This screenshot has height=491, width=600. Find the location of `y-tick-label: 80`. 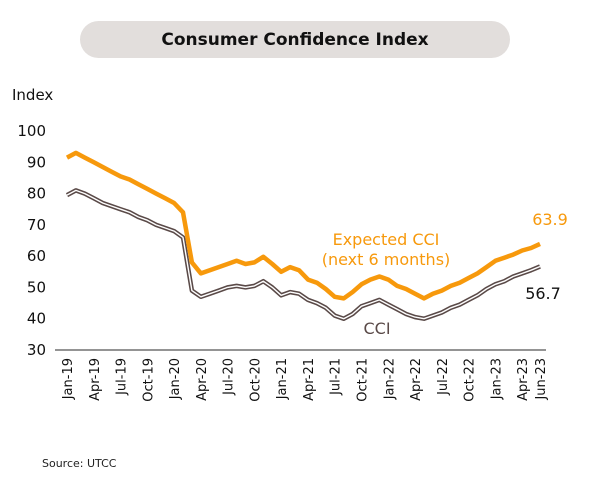

y-tick-label: 80 is located at coordinates (36, 194).